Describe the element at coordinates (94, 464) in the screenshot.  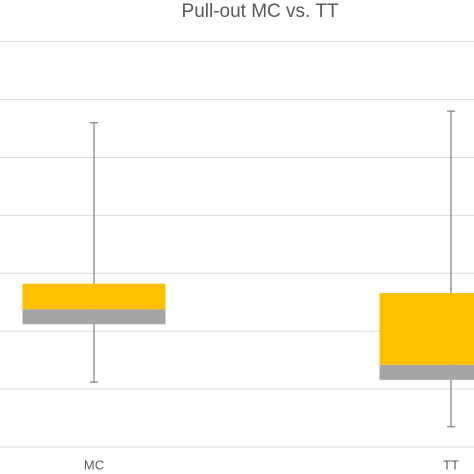
I see `x-tick-label: MC` at that location.